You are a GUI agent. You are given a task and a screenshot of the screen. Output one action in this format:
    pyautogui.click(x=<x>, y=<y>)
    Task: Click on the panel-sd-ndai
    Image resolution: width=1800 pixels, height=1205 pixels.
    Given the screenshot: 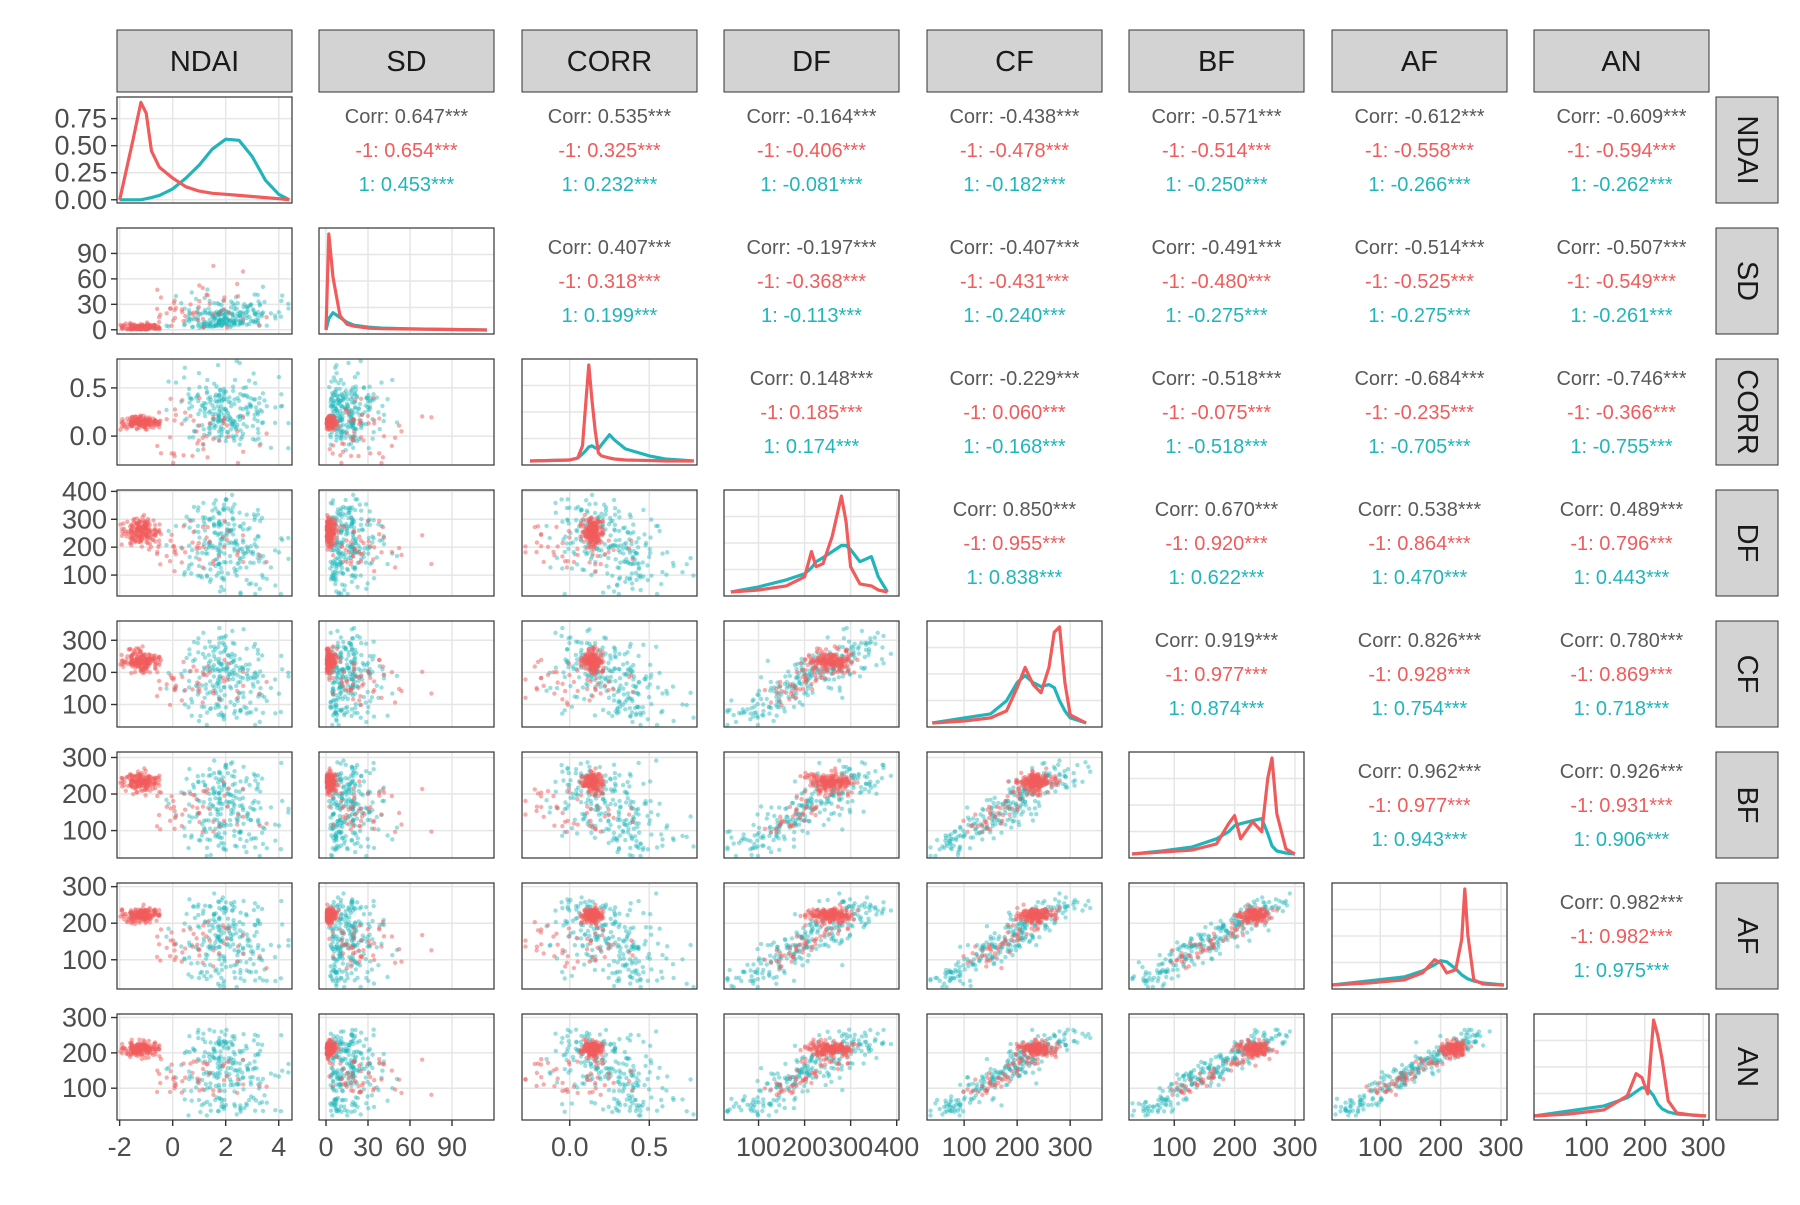 What is the action you would take?
    pyautogui.click(x=204, y=281)
    